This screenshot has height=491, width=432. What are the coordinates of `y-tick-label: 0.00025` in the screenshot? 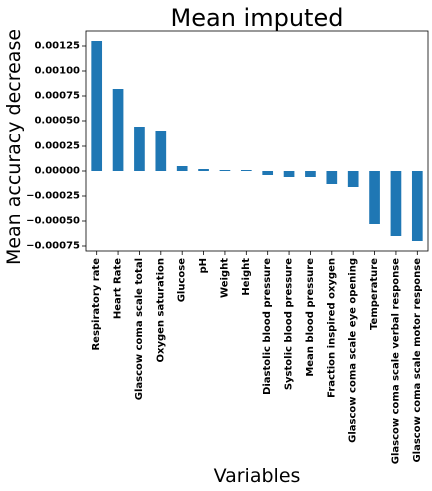 It's located at (57, 146).